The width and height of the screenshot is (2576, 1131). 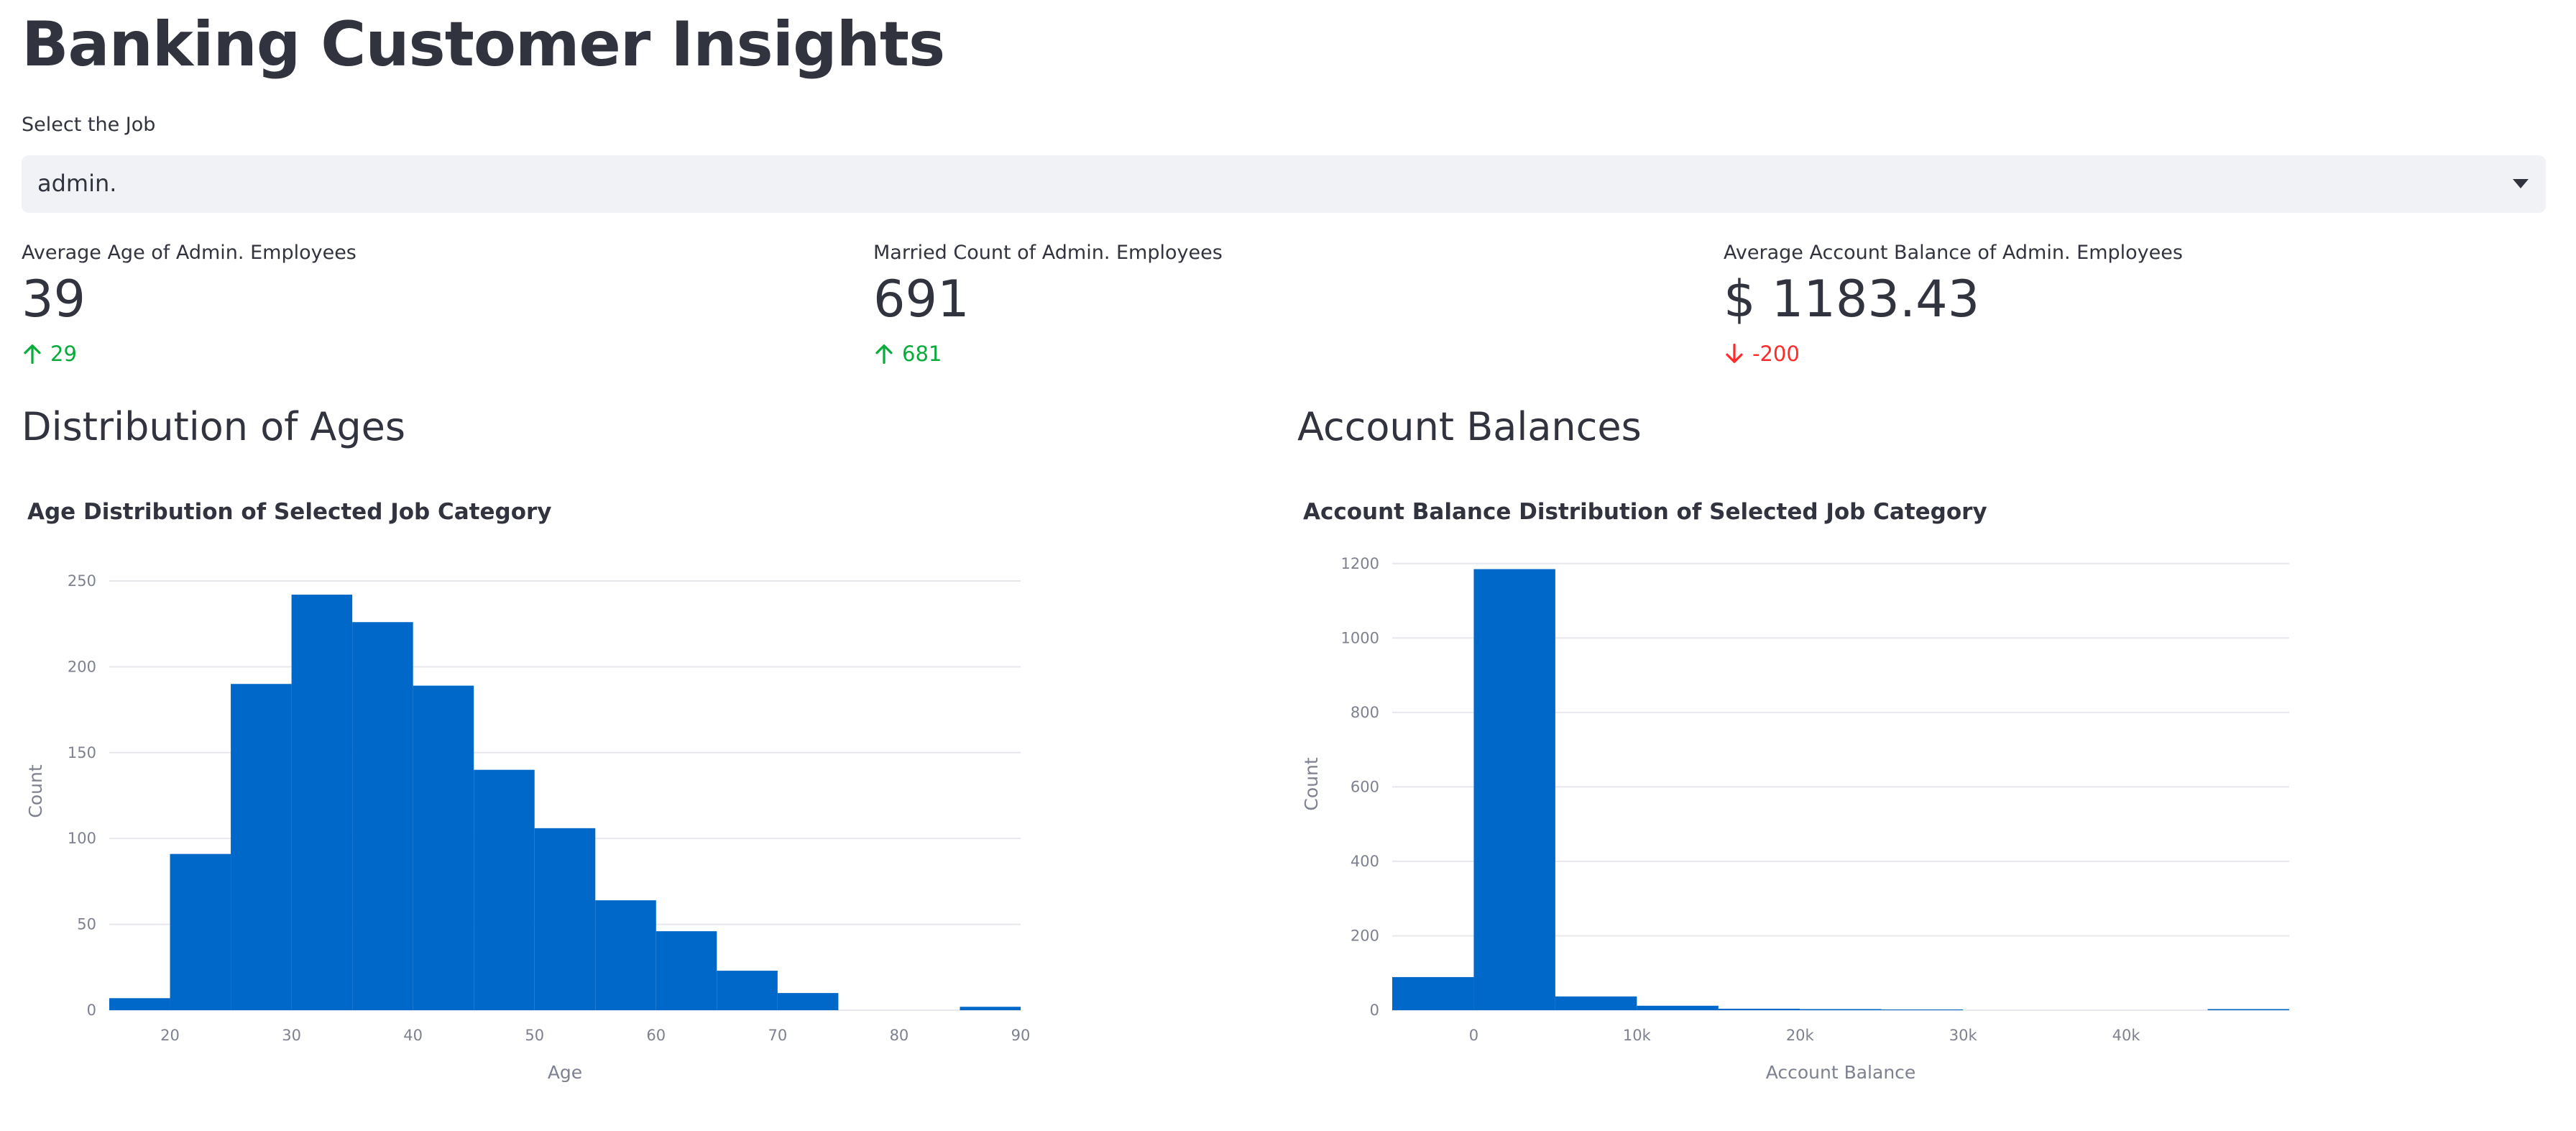 I want to click on x-tick-label: 60, so click(x=656, y=1035).